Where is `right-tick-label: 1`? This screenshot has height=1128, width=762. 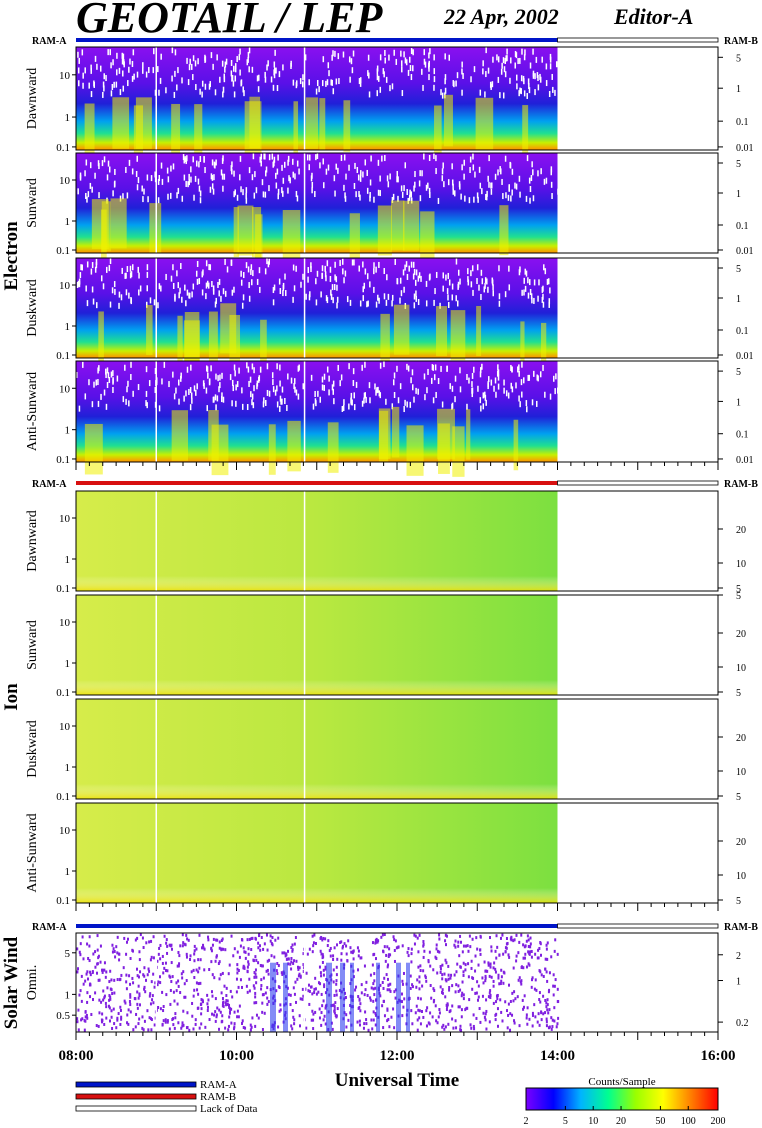
right-tick-label: 1 is located at coordinates (738, 299).